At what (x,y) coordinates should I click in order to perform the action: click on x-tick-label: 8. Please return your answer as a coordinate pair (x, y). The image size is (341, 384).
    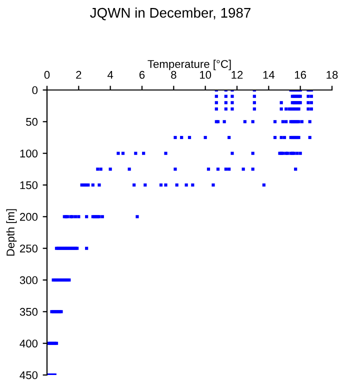
    Looking at the image, I should click on (173, 74).